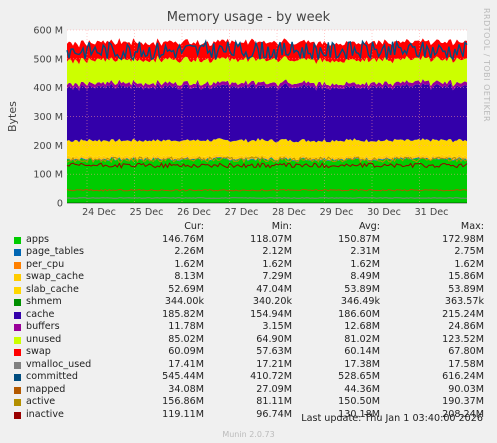 The height and width of the screenshot is (443, 497). What do you see at coordinates (463, 314) in the screenshot?
I see `legend-max: 215.24M` at bounding box center [463, 314].